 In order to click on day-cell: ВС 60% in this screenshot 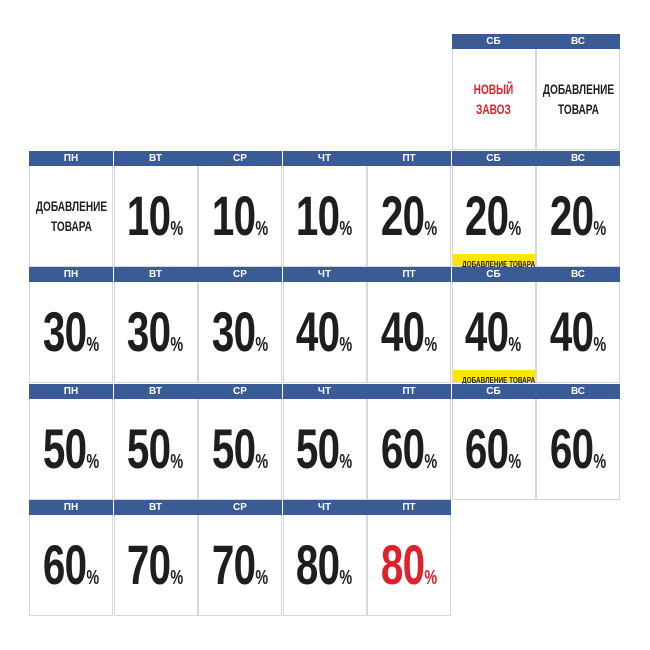, I will do `click(578, 442)`.